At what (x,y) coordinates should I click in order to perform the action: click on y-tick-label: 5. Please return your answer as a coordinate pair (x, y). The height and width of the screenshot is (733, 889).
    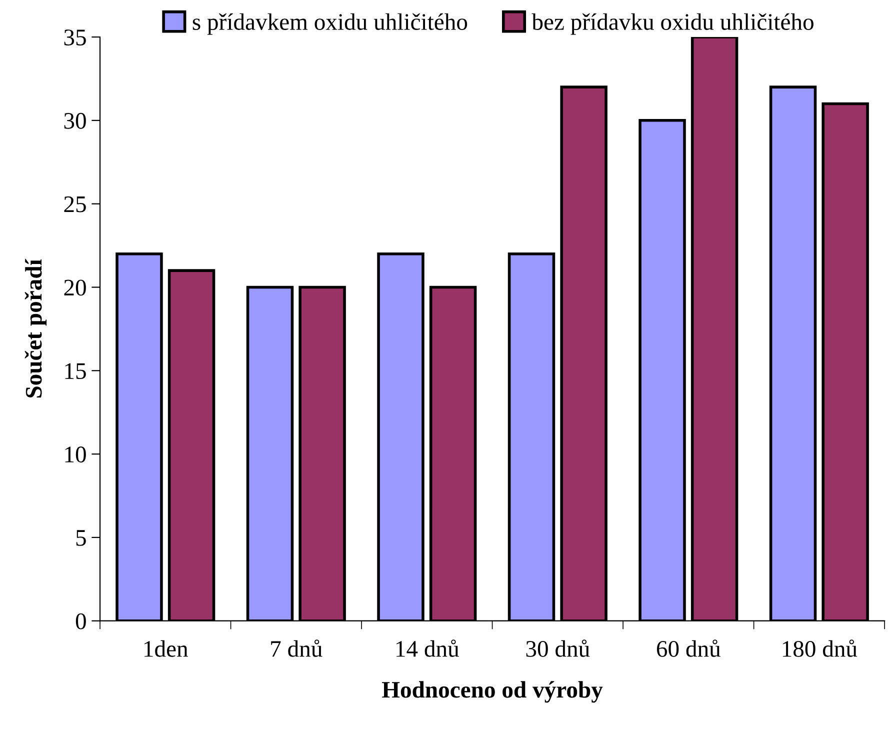
    Looking at the image, I should click on (81, 538).